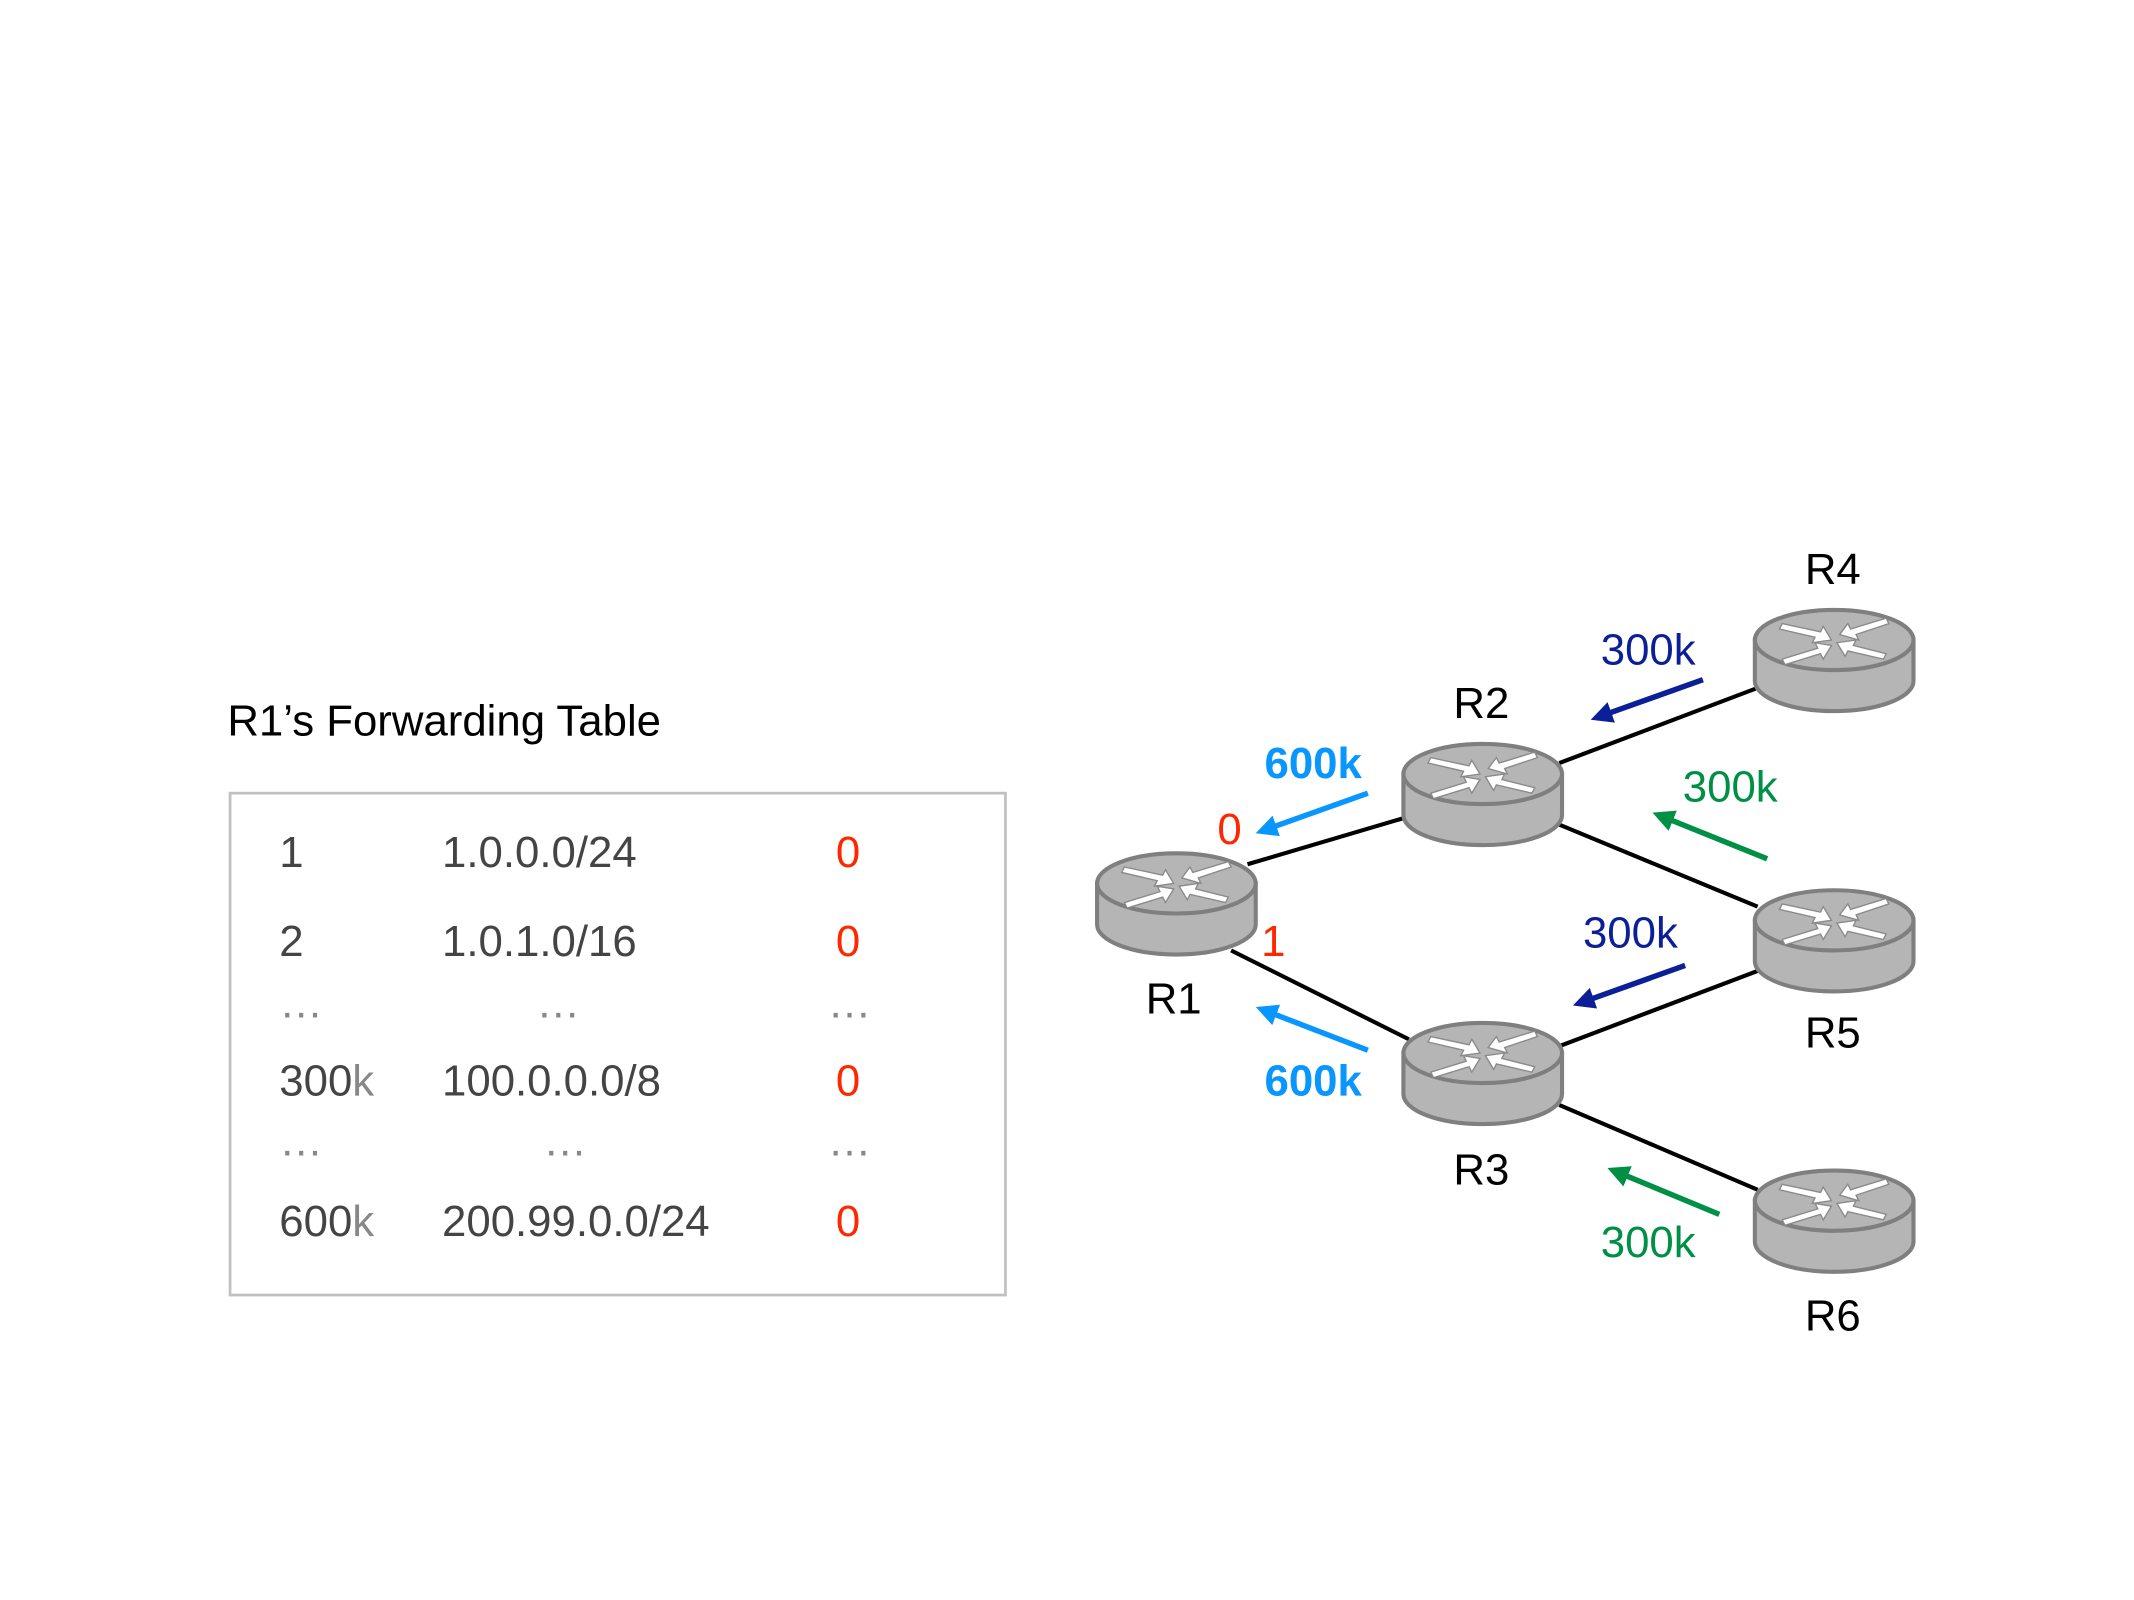  Describe the element at coordinates (1313, 763) in the screenshot. I see `count-r2-r1: 600k` at that location.